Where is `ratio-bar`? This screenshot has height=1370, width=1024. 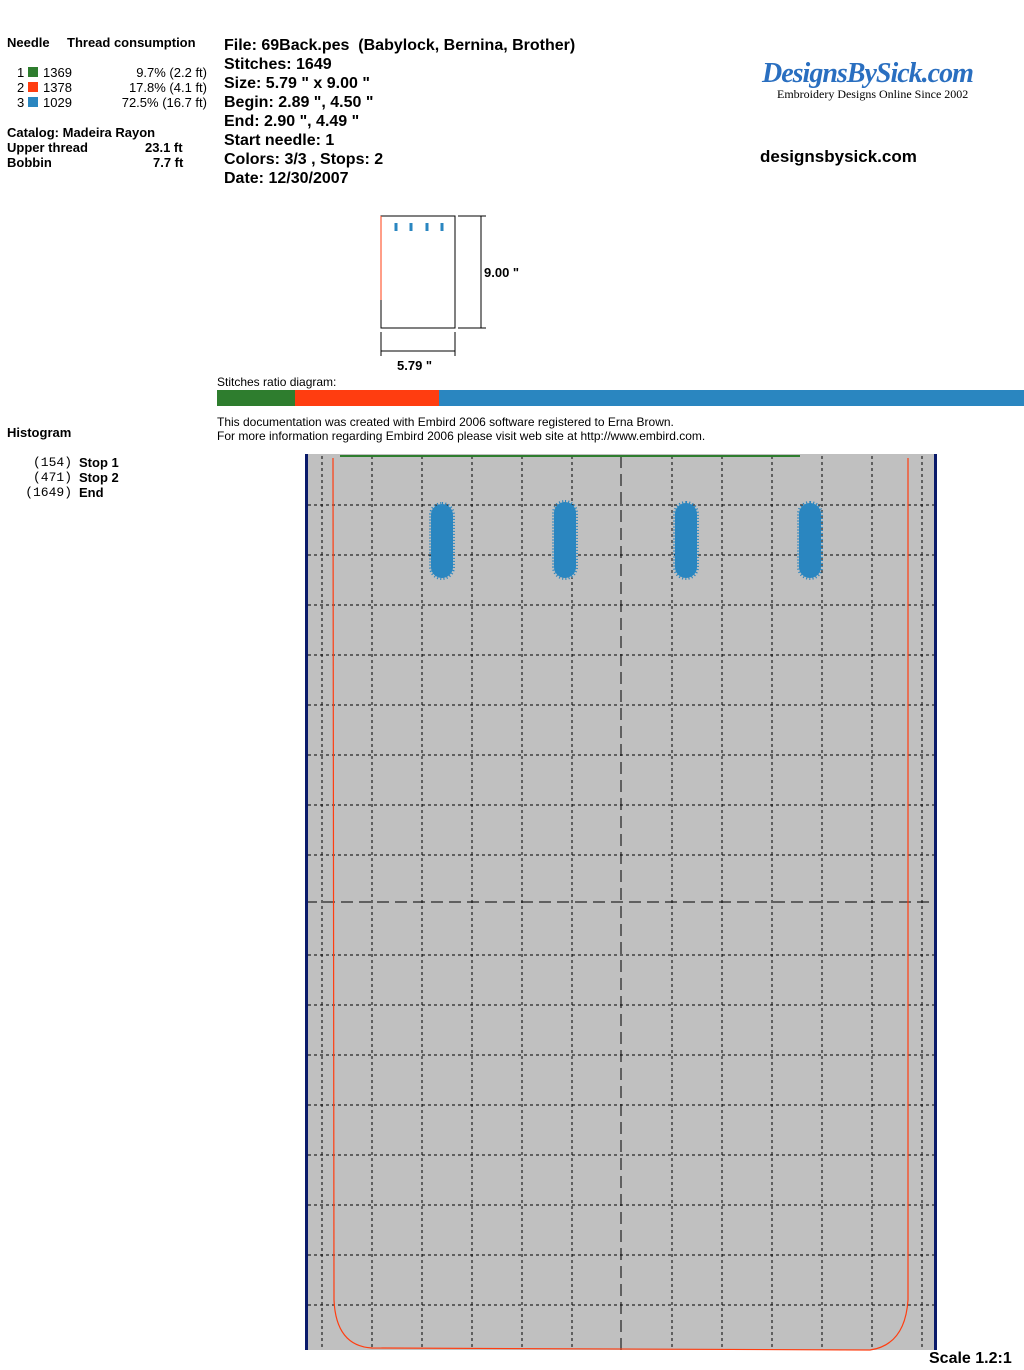 ratio-bar is located at coordinates (620, 398).